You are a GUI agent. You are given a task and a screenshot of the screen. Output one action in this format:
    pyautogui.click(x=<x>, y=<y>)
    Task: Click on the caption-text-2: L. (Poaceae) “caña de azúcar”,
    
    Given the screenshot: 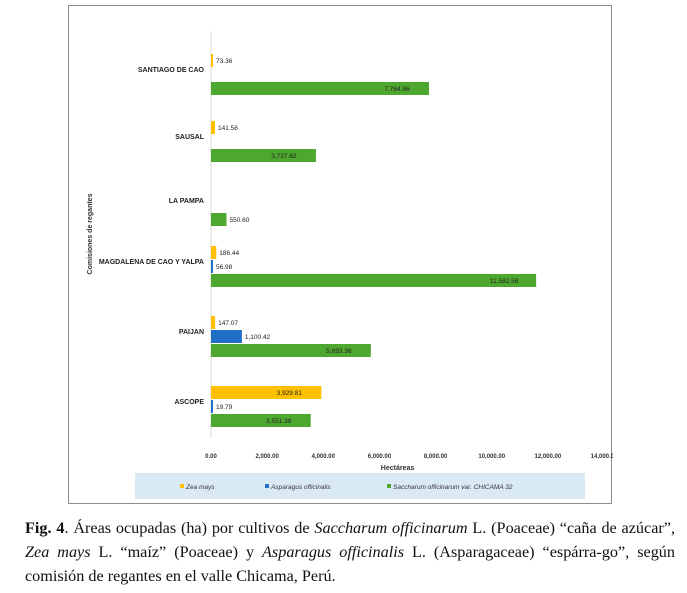 What is the action you would take?
    pyautogui.click(x=571, y=528)
    